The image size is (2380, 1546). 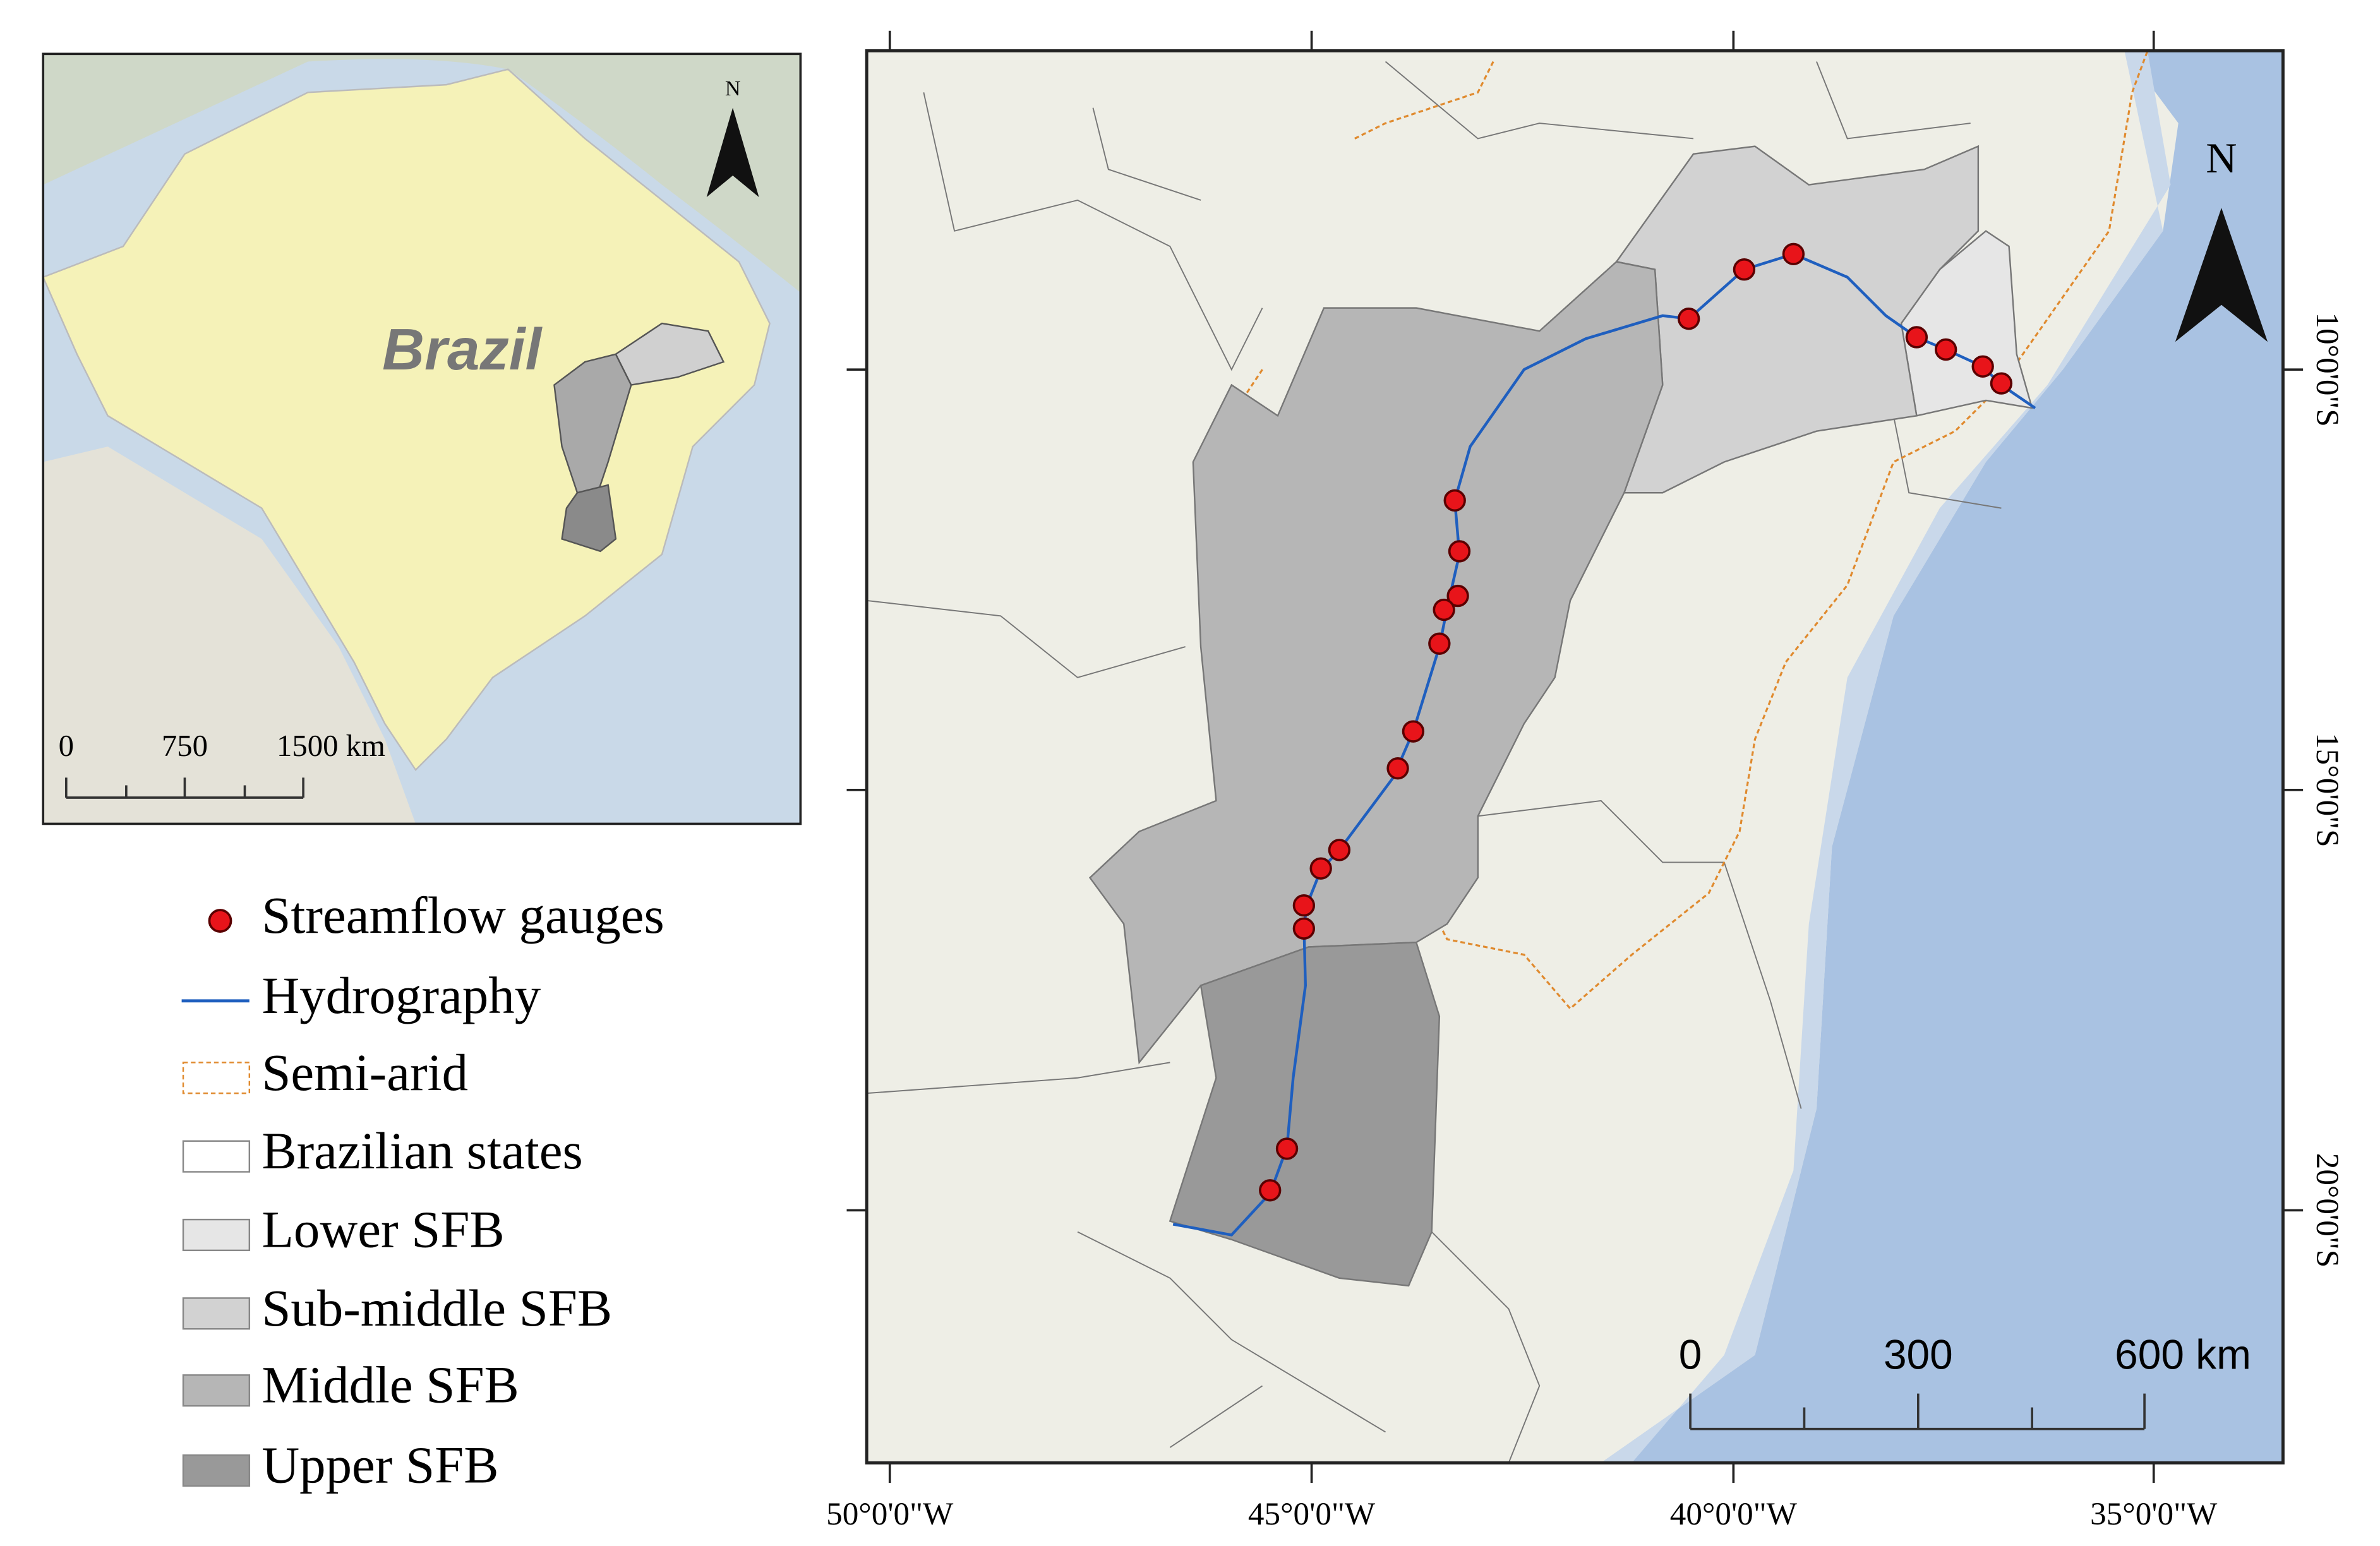 What do you see at coordinates (2327, 369) in the screenshot?
I see `latitude-label: 10°0'0"S` at bounding box center [2327, 369].